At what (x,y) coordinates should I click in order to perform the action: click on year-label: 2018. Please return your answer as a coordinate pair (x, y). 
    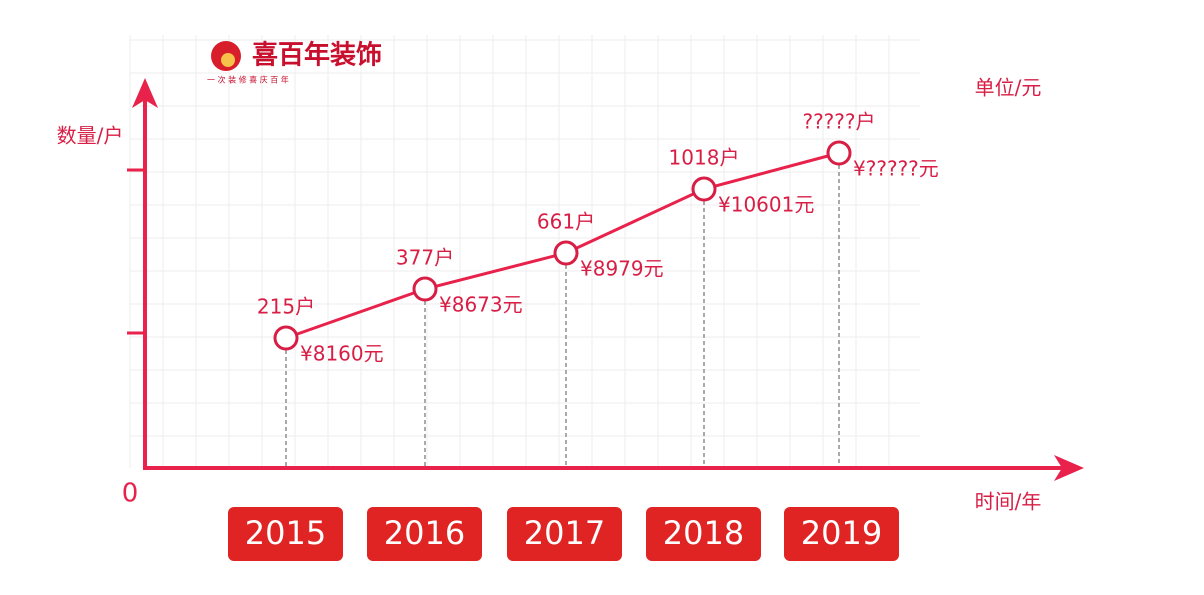
    Looking at the image, I should click on (703, 533).